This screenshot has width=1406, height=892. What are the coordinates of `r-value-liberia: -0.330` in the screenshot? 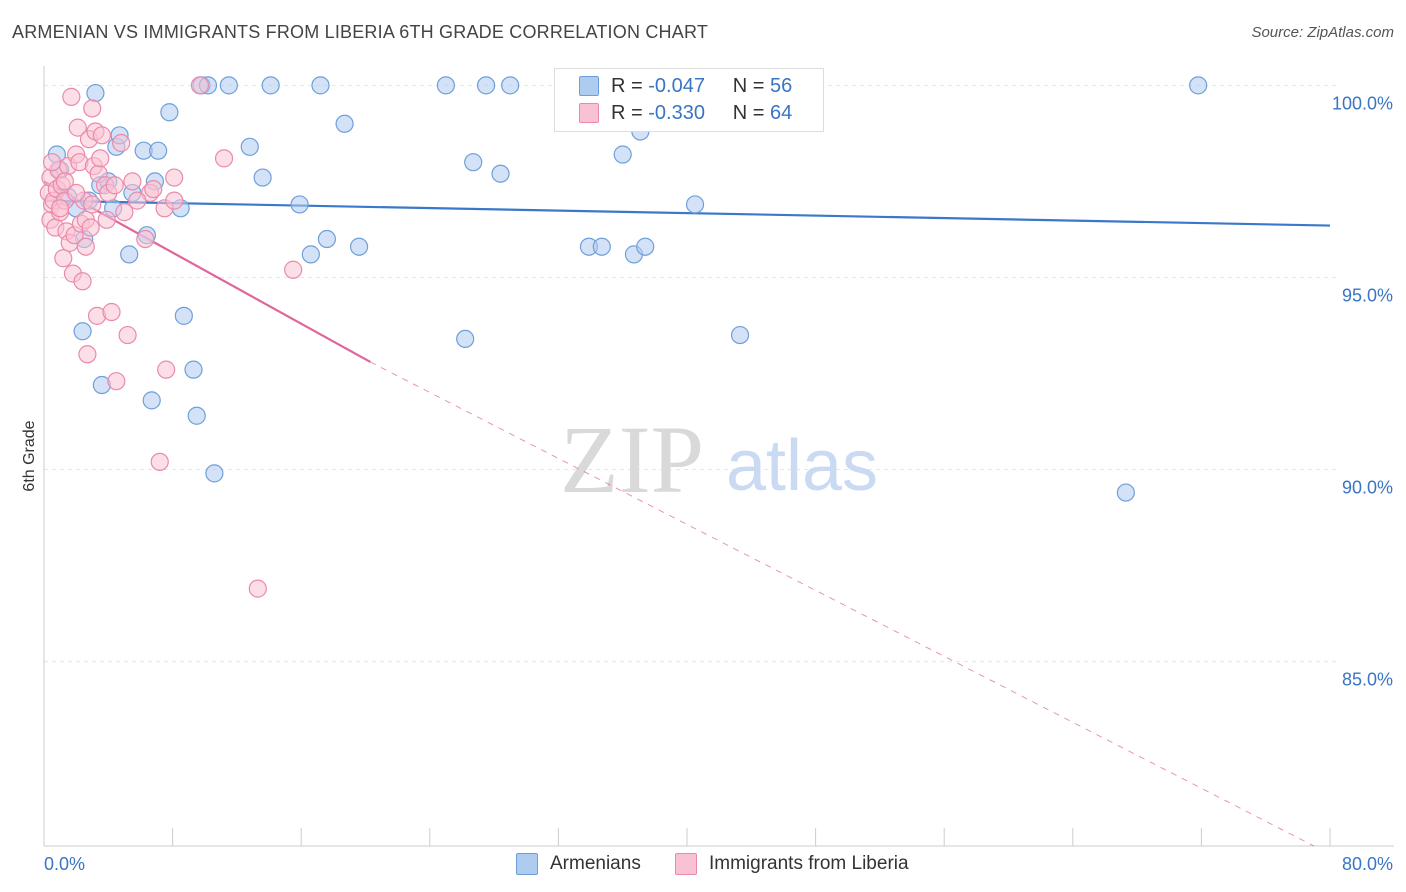 It's located at (676, 113).